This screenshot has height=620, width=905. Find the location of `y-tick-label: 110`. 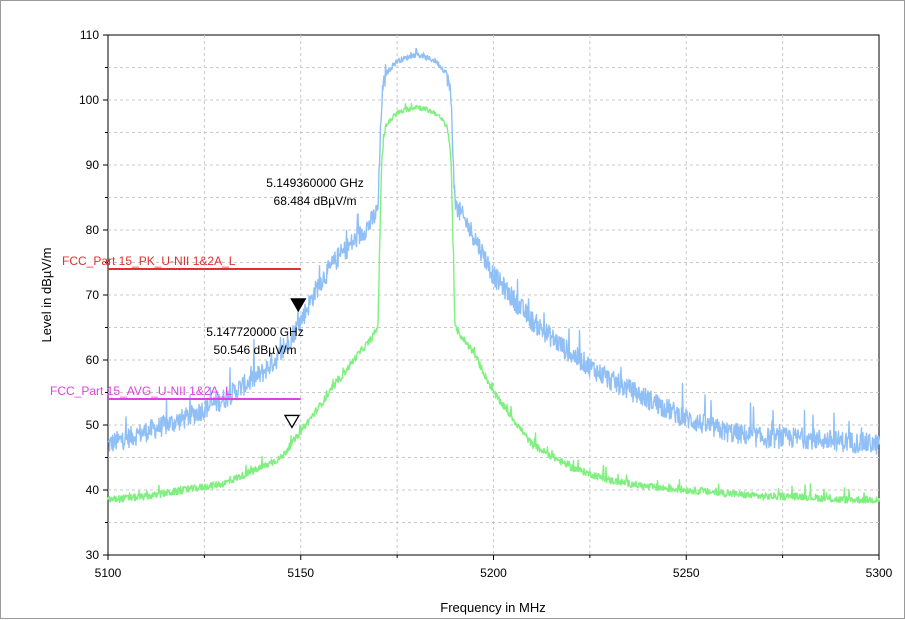

y-tick-label: 110 is located at coordinates (89, 35).